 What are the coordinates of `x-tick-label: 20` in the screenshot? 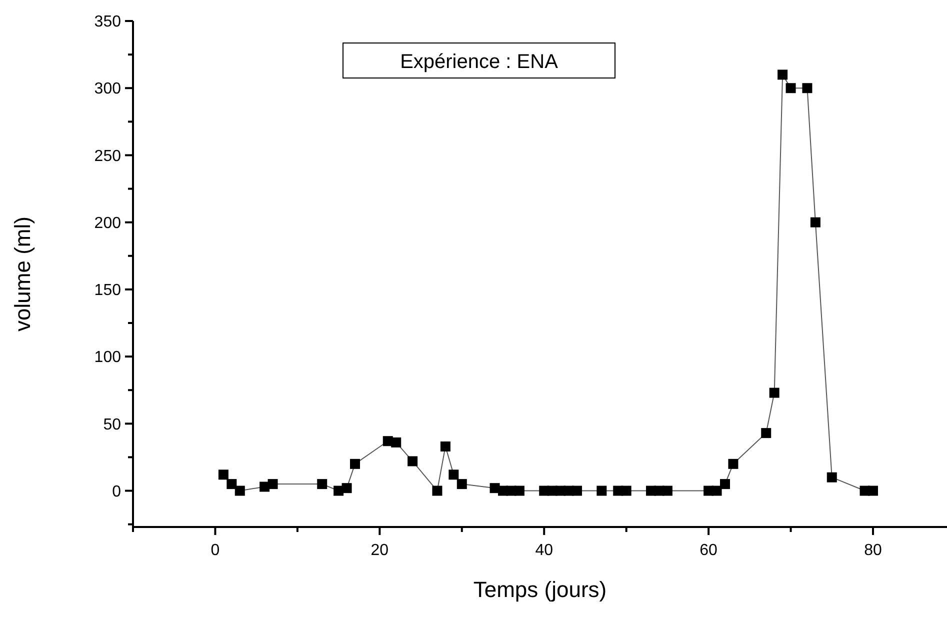 It's located at (379, 550).